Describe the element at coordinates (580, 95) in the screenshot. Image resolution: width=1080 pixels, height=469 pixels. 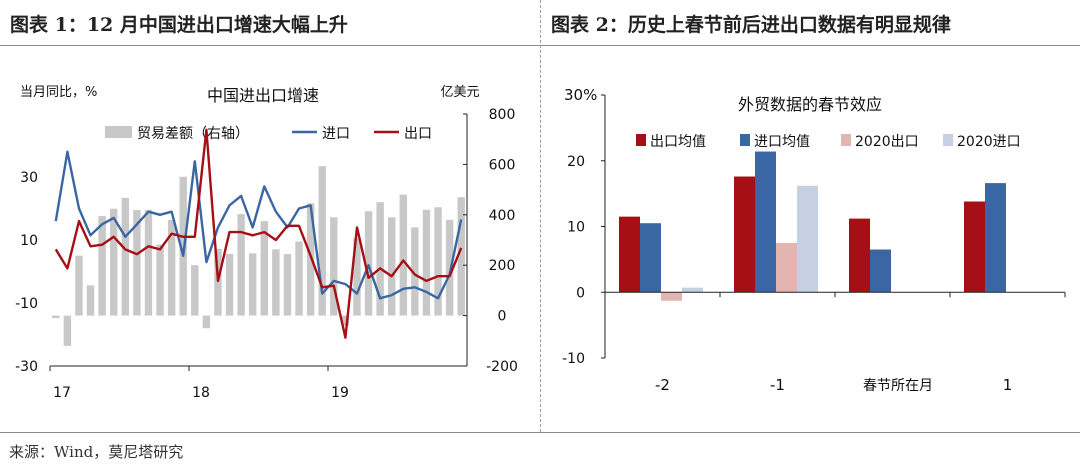
I see `y-tick-label: 30%` at that location.